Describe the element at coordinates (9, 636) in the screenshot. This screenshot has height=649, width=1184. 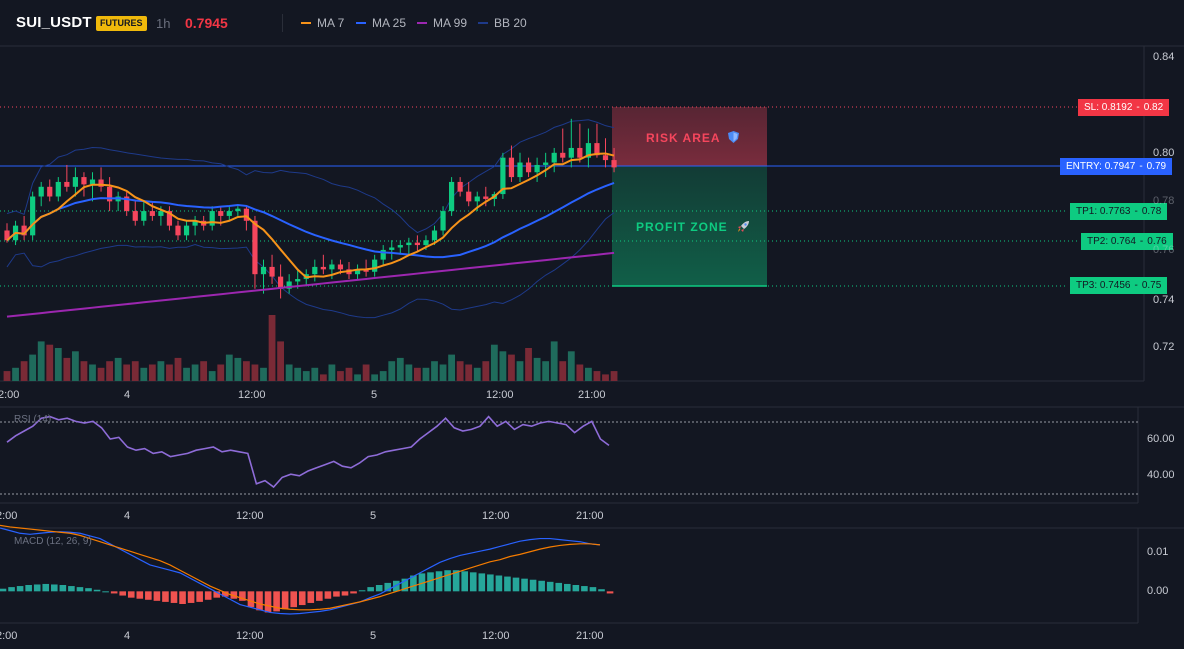
I see `time-tick: 2:00` at that location.